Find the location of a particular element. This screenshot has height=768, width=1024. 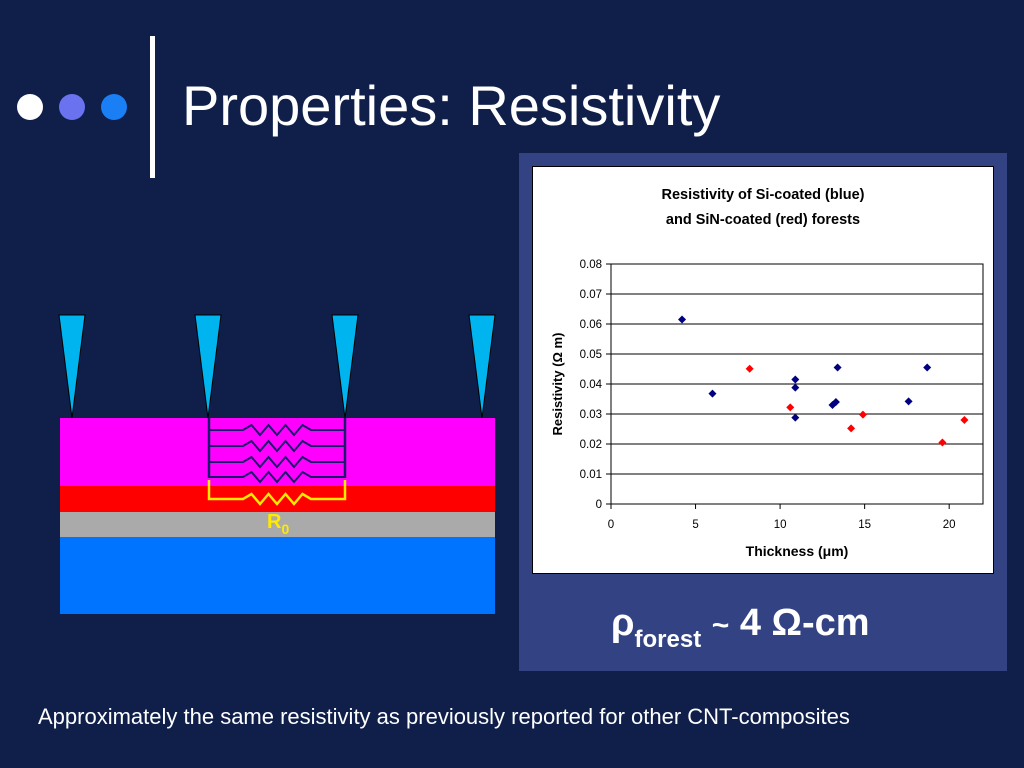

substrate-layer is located at coordinates (277, 575).